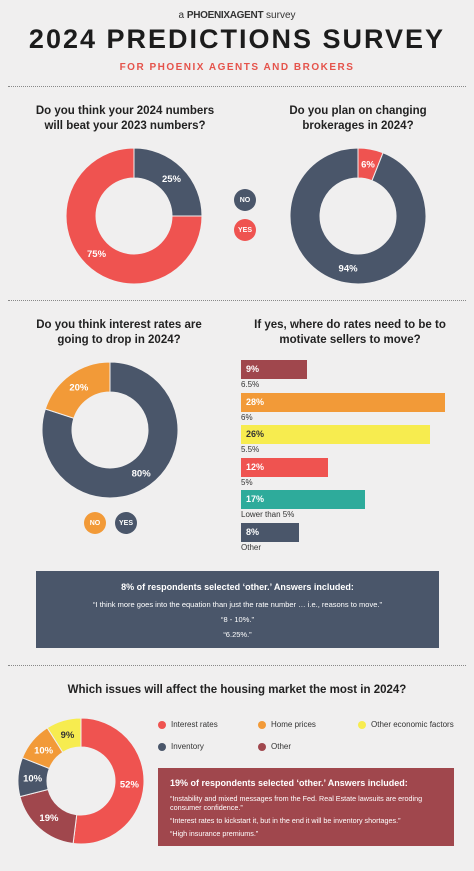 The image size is (474, 871). What do you see at coordinates (247, 417) in the screenshot?
I see `bar-category-label: 6%` at bounding box center [247, 417].